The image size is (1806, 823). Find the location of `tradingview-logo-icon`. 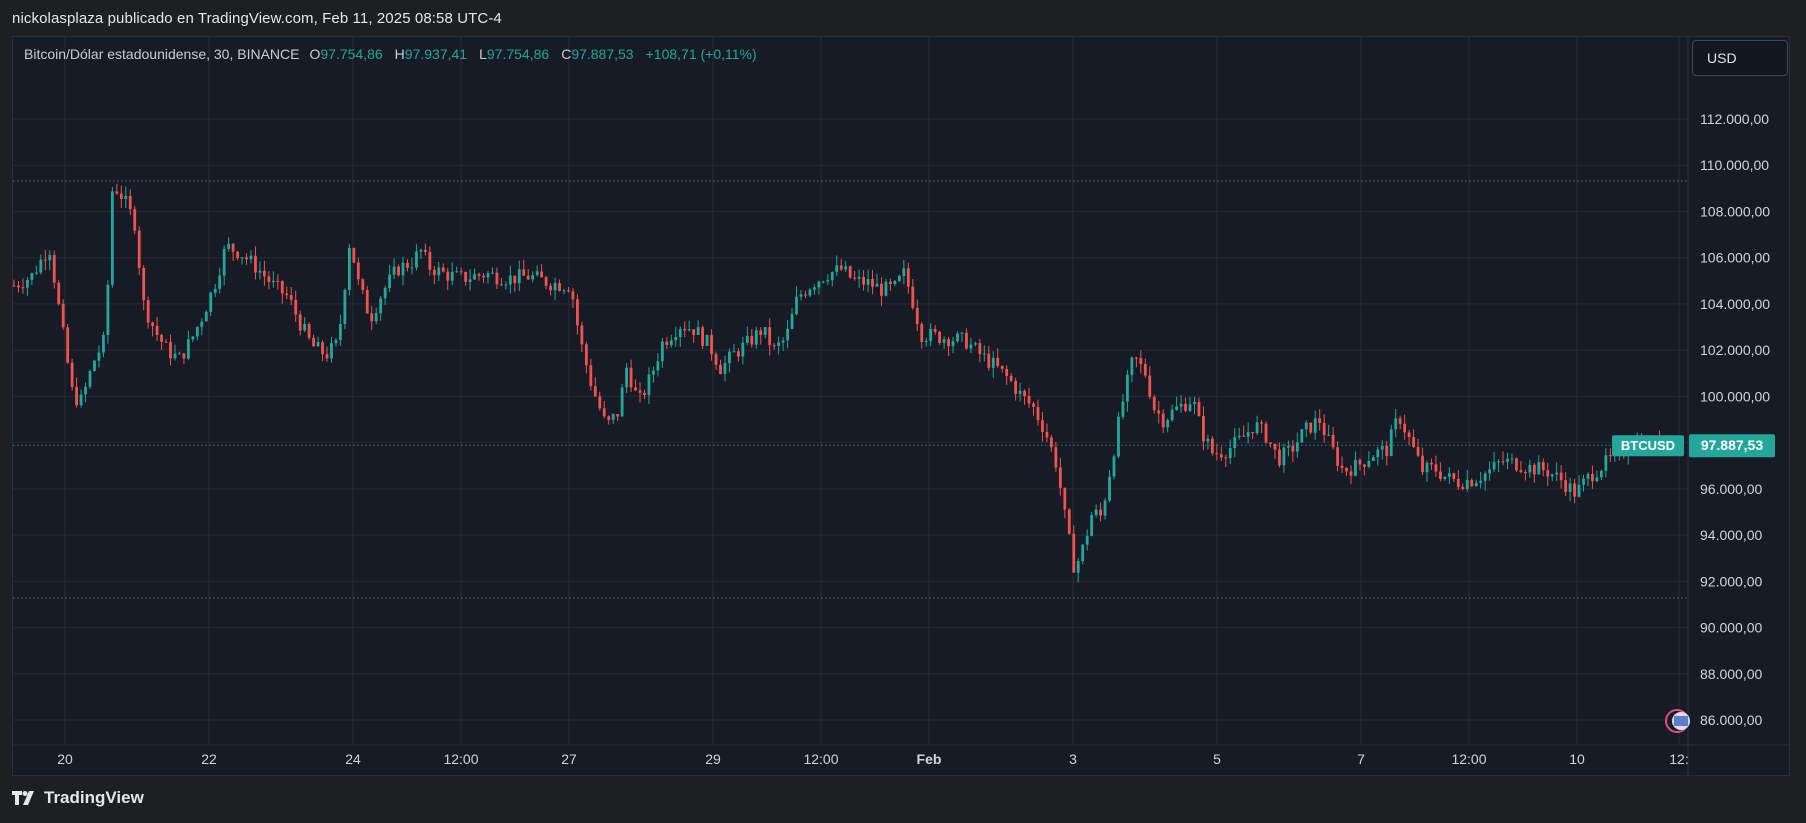

tradingview-logo-icon is located at coordinates (25, 798).